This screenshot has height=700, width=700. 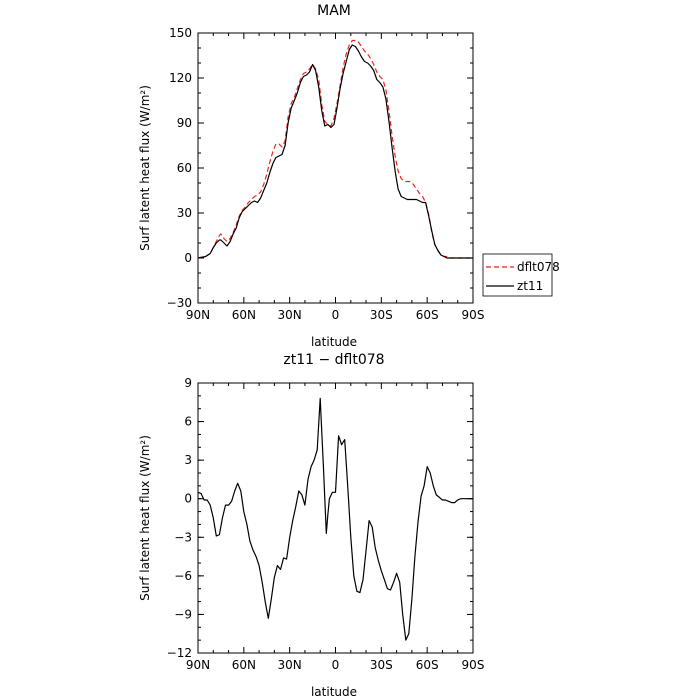 I want to click on top-chart-title: MAM, so click(x=334, y=11).